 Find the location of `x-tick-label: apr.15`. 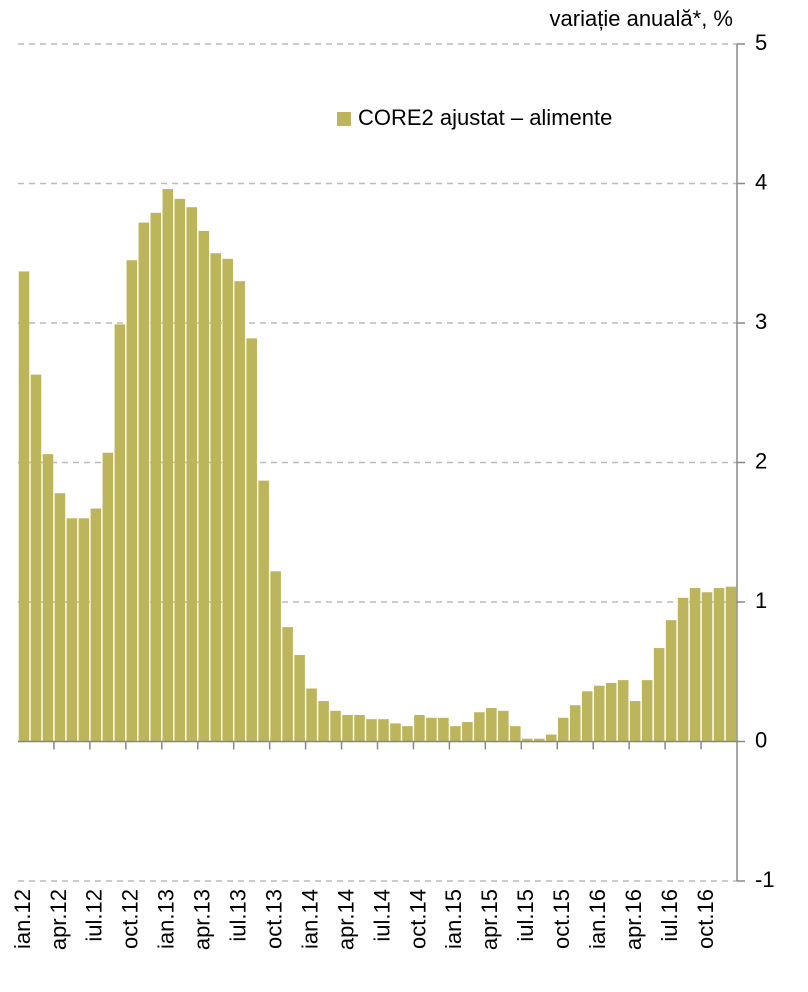

x-tick-label: apr.15 is located at coordinates (489, 919).